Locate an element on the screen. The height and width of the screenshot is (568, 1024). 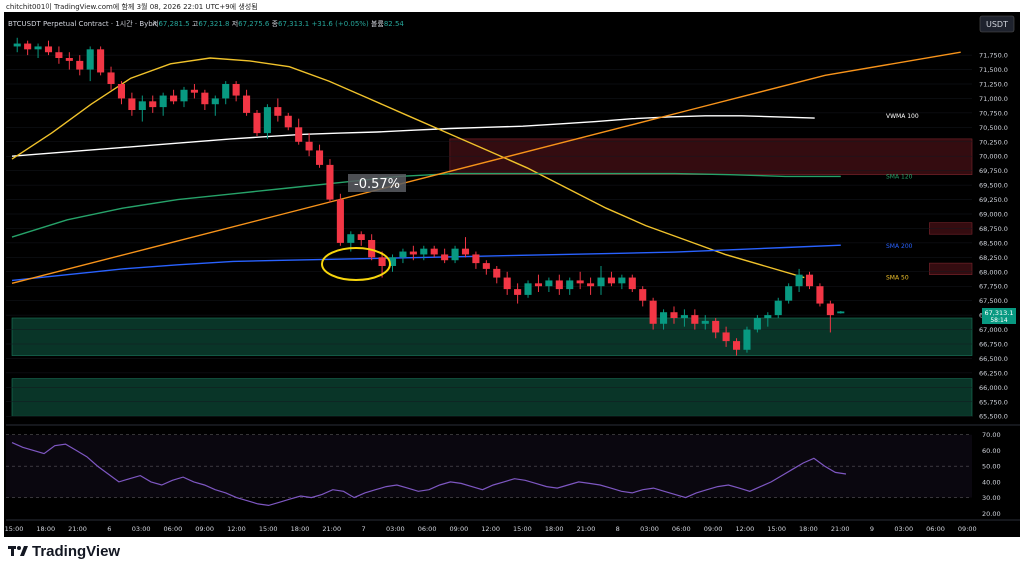
price-tick-label: 69,000.0 is located at coordinates (993, 215).